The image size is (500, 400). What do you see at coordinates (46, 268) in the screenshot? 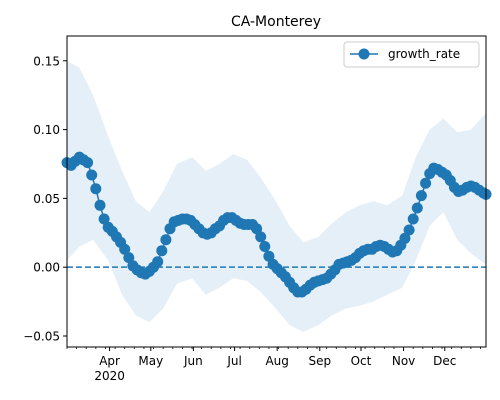
I see `y-tick-label: 0.00` at bounding box center [46, 268].